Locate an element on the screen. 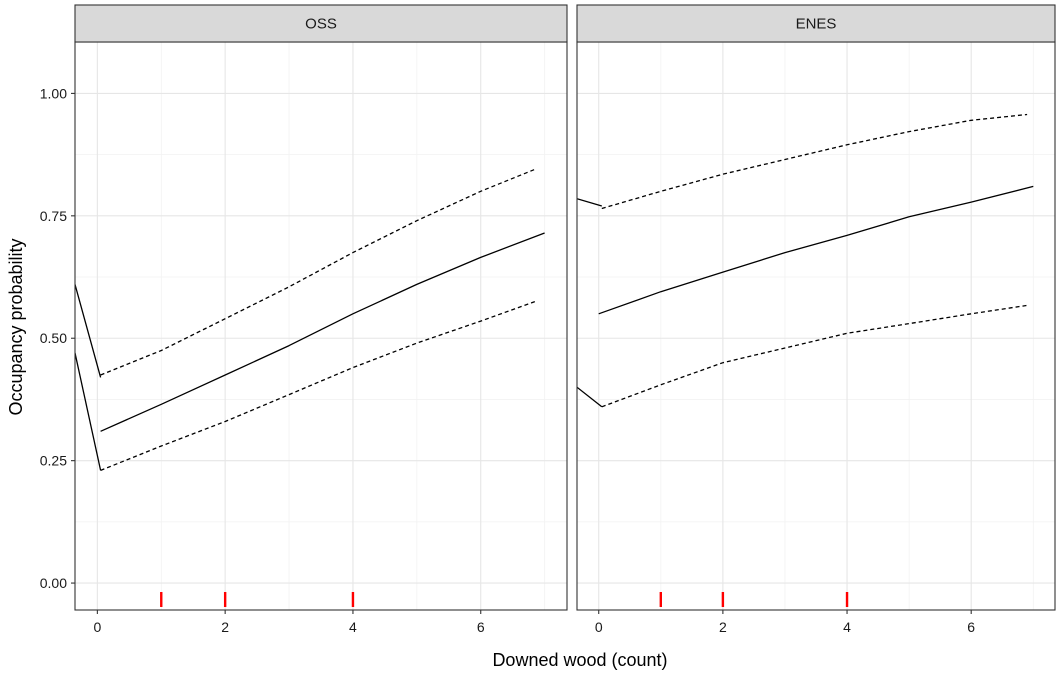 The image size is (1061, 673). y-axis-title: Occupancy probability is located at coordinates (16, 326).